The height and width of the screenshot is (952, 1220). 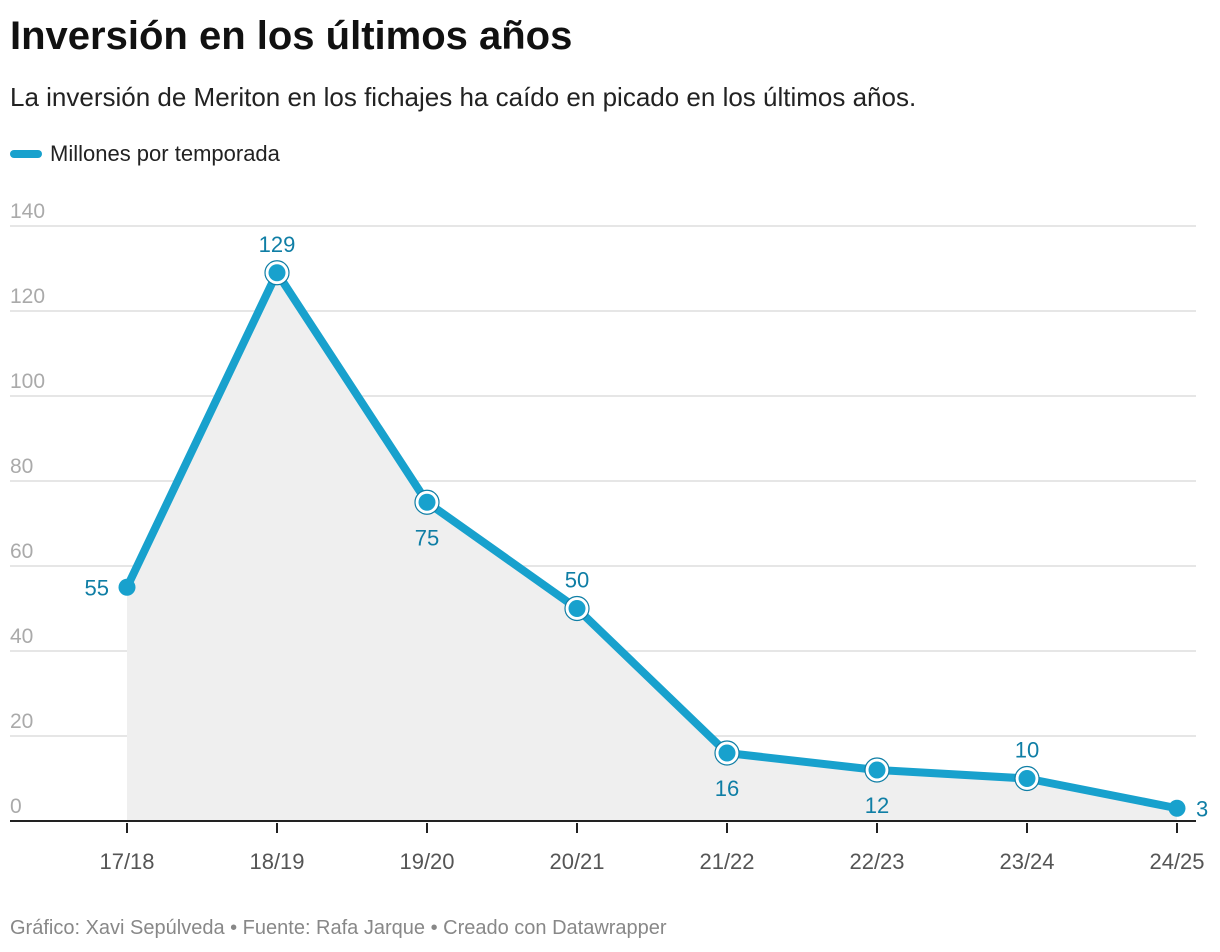 I want to click on x-axis: 17/18 18/19 19/20 20/21 21/22 22/23 23/24 24/25, so click(x=607, y=847).